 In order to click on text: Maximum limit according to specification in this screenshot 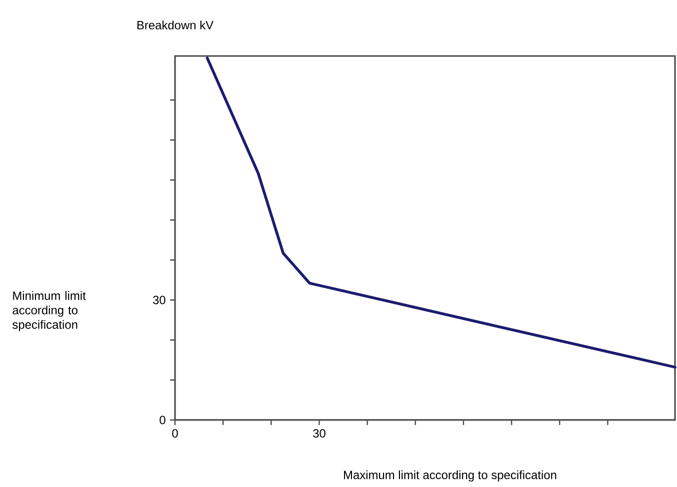, I will do `click(450, 476)`.